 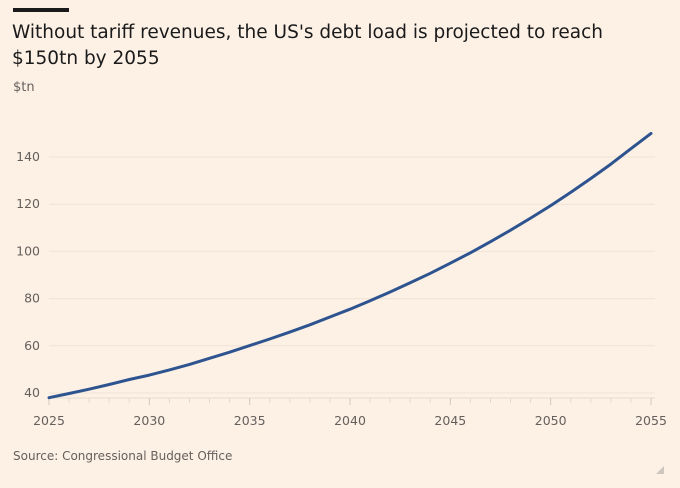 I want to click on resize-handle-icon, so click(x=660, y=470).